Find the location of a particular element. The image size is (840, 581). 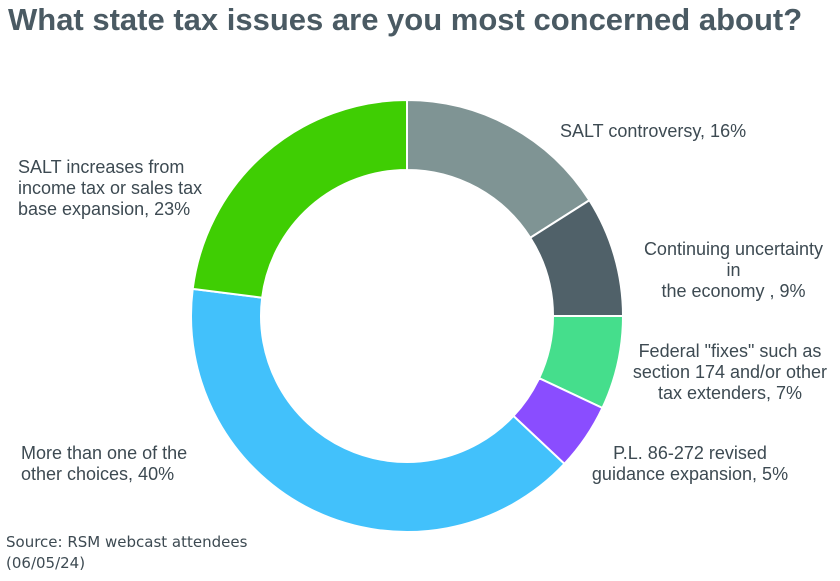

data-label-salt-controversy: SALT controversy, 16% is located at coordinates (653, 131).